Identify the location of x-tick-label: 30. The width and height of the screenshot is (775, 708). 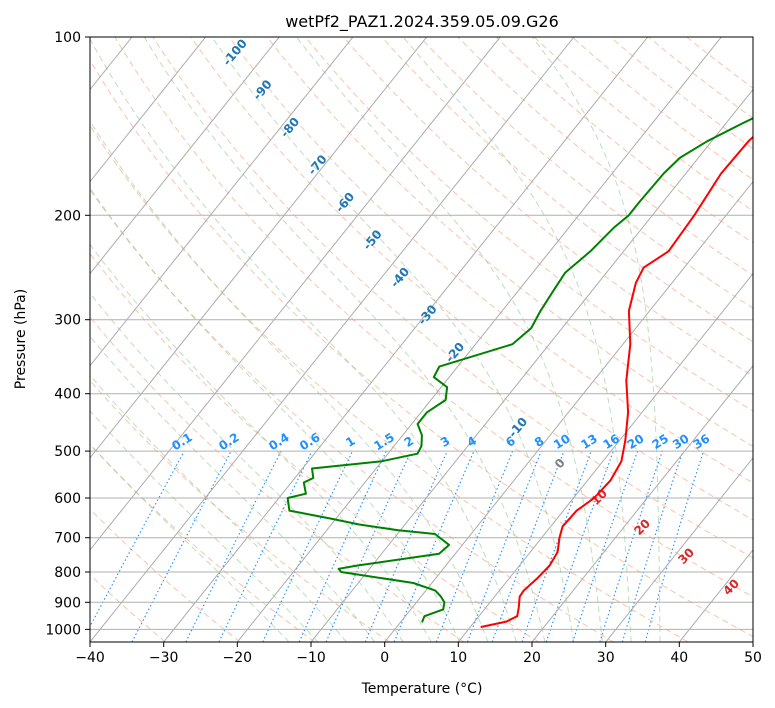
(606, 658).